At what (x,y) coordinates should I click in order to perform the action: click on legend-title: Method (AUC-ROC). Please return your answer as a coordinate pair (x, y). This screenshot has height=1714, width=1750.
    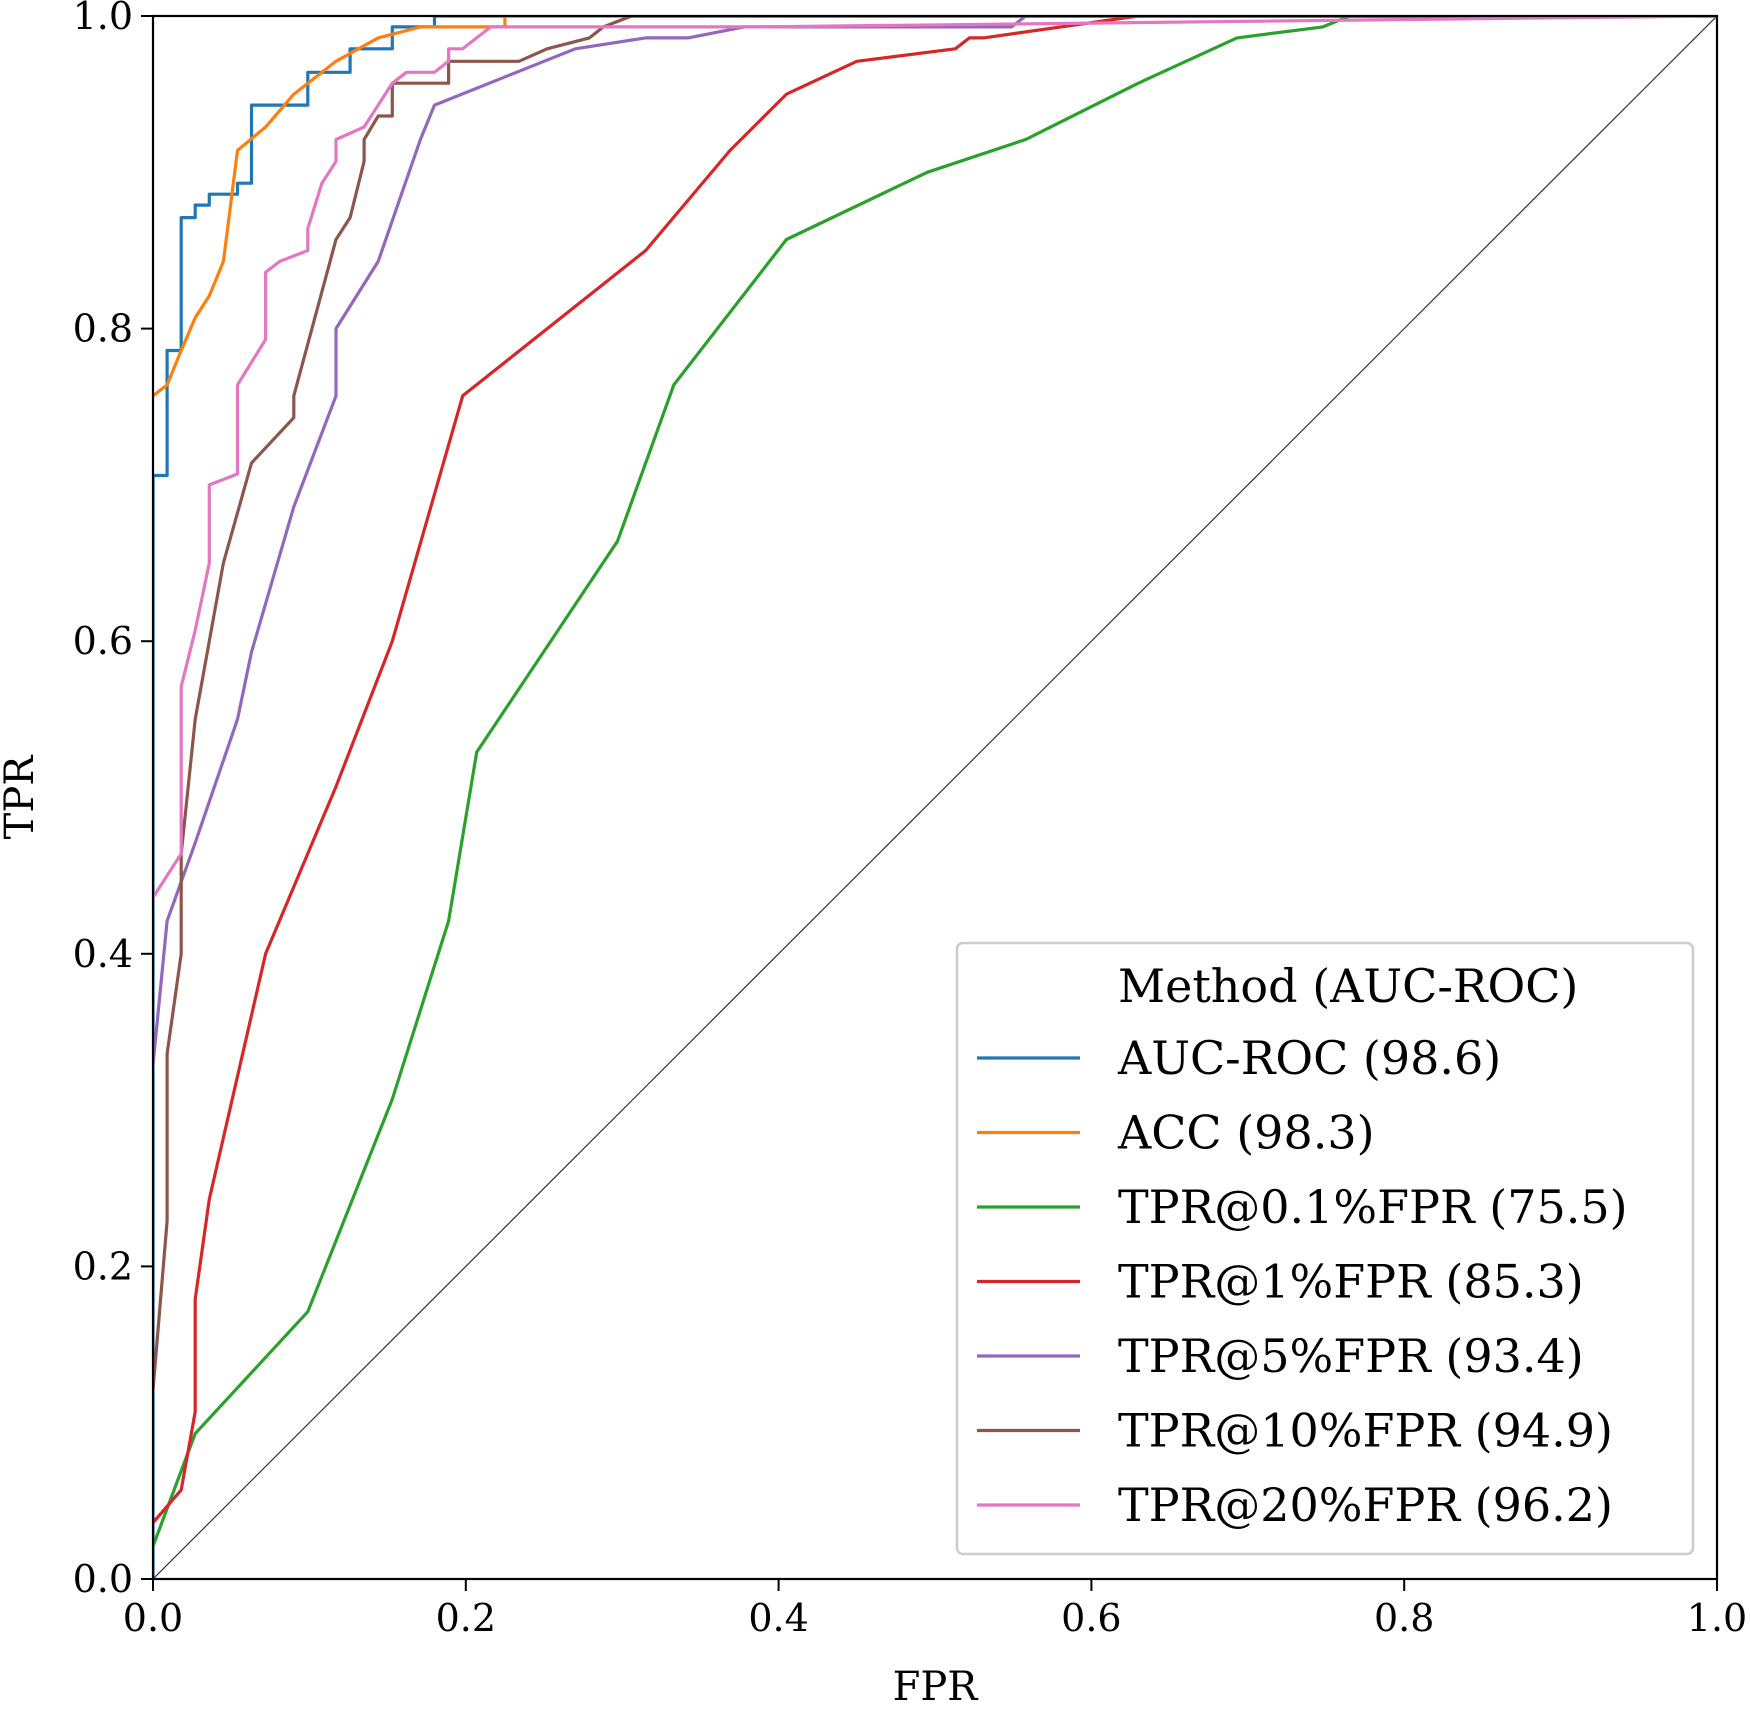
    Looking at the image, I should click on (1348, 986).